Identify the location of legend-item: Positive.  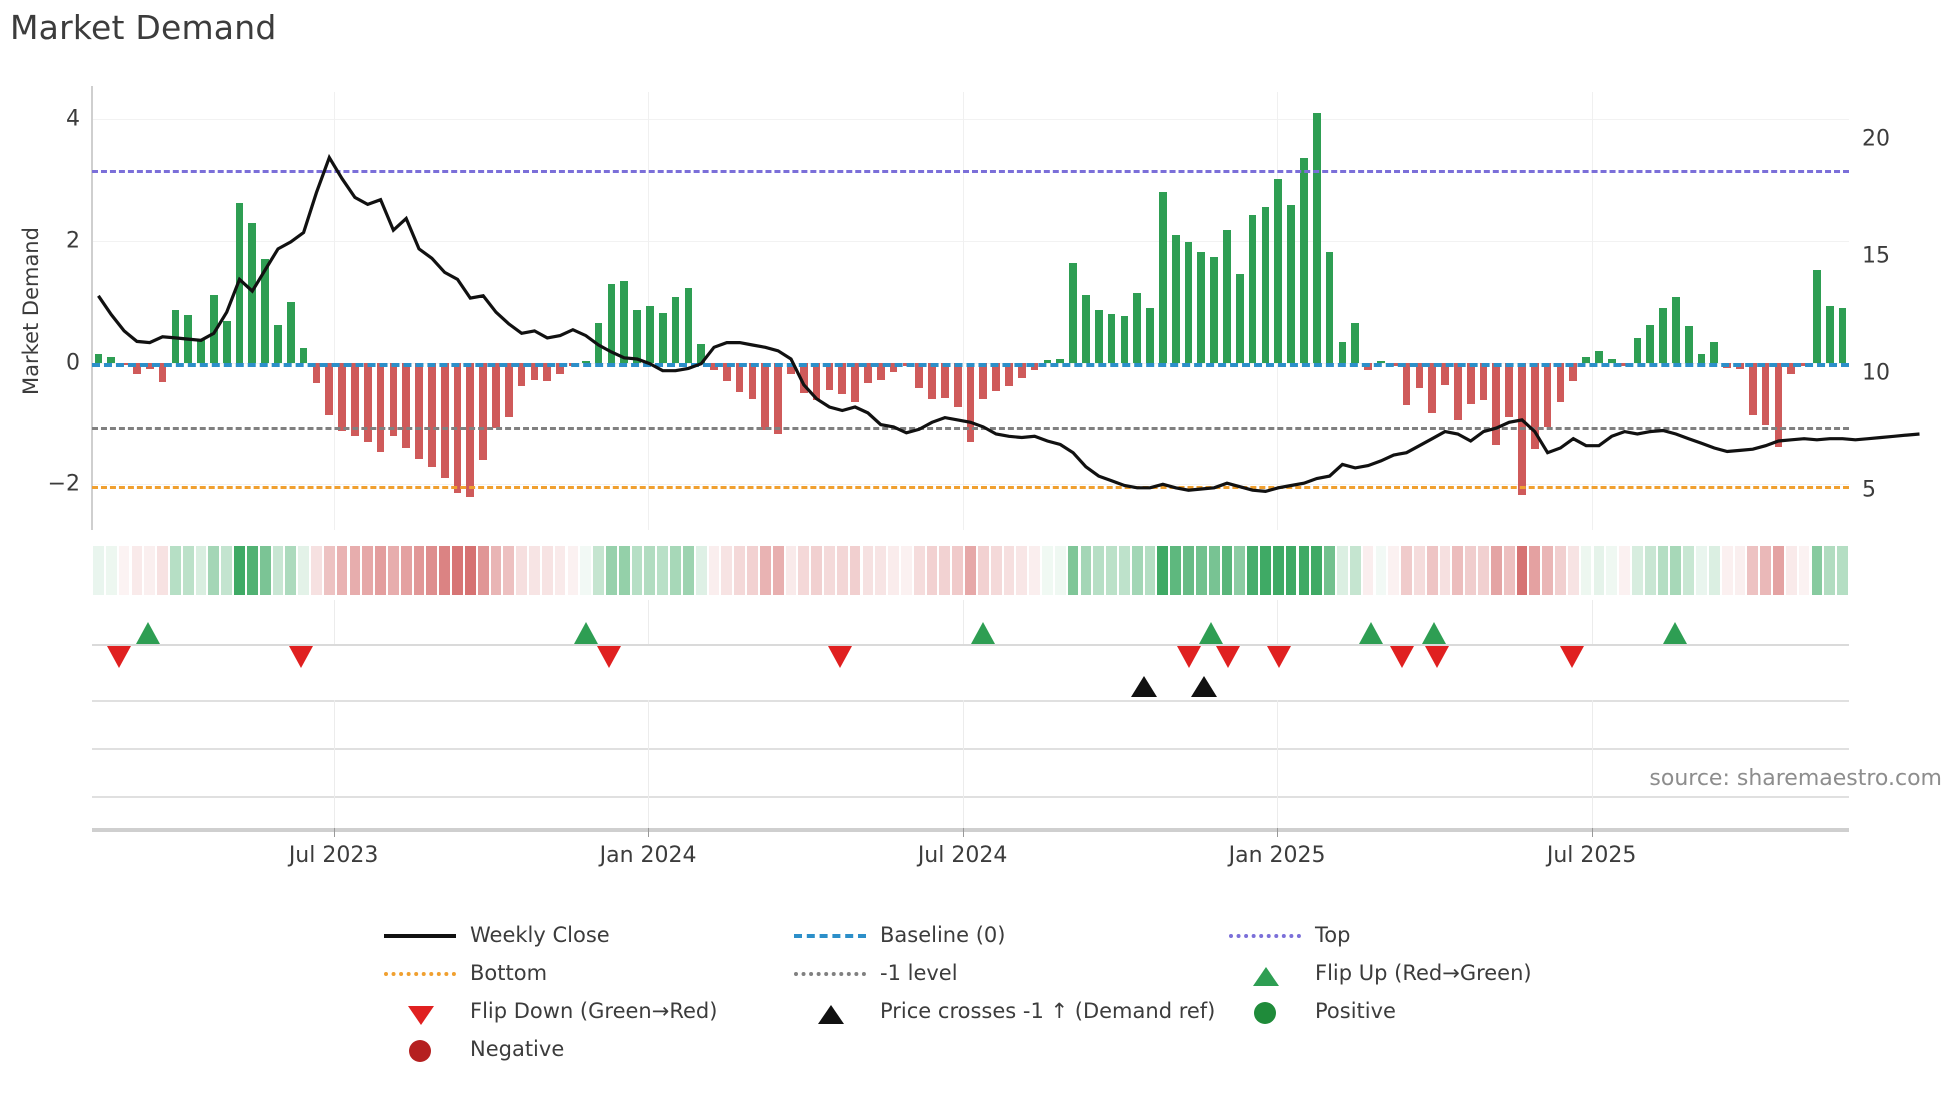
(1310, 1011).